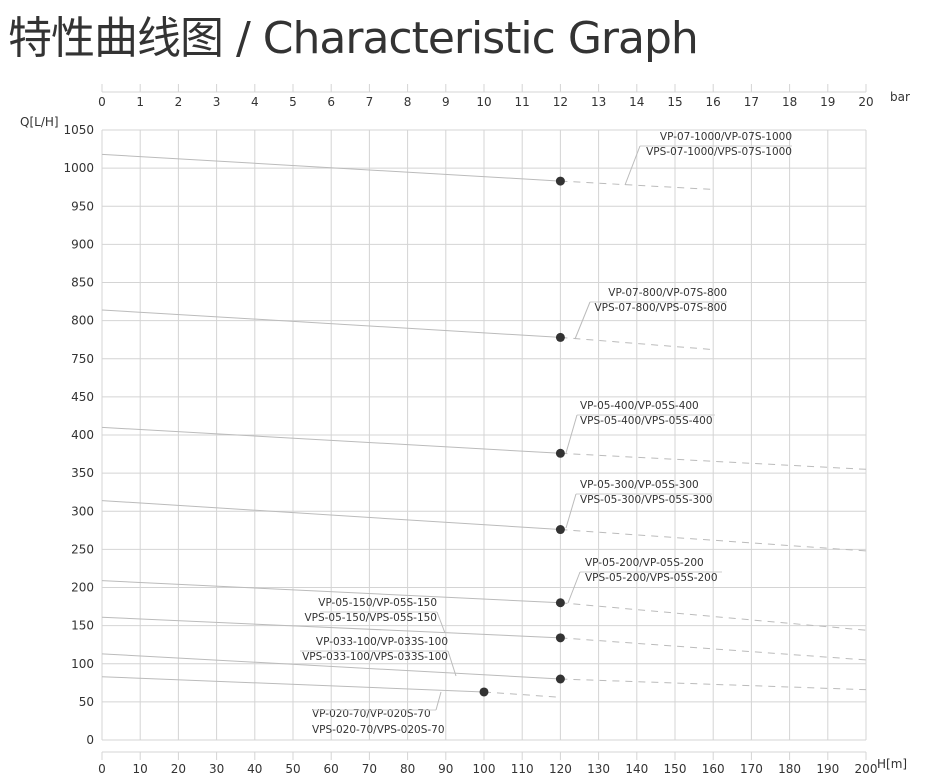 The image size is (930, 780). Describe the element at coordinates (667, 293) in the screenshot. I see `series-label: VP-07-800/VP-07S-800` at that location.